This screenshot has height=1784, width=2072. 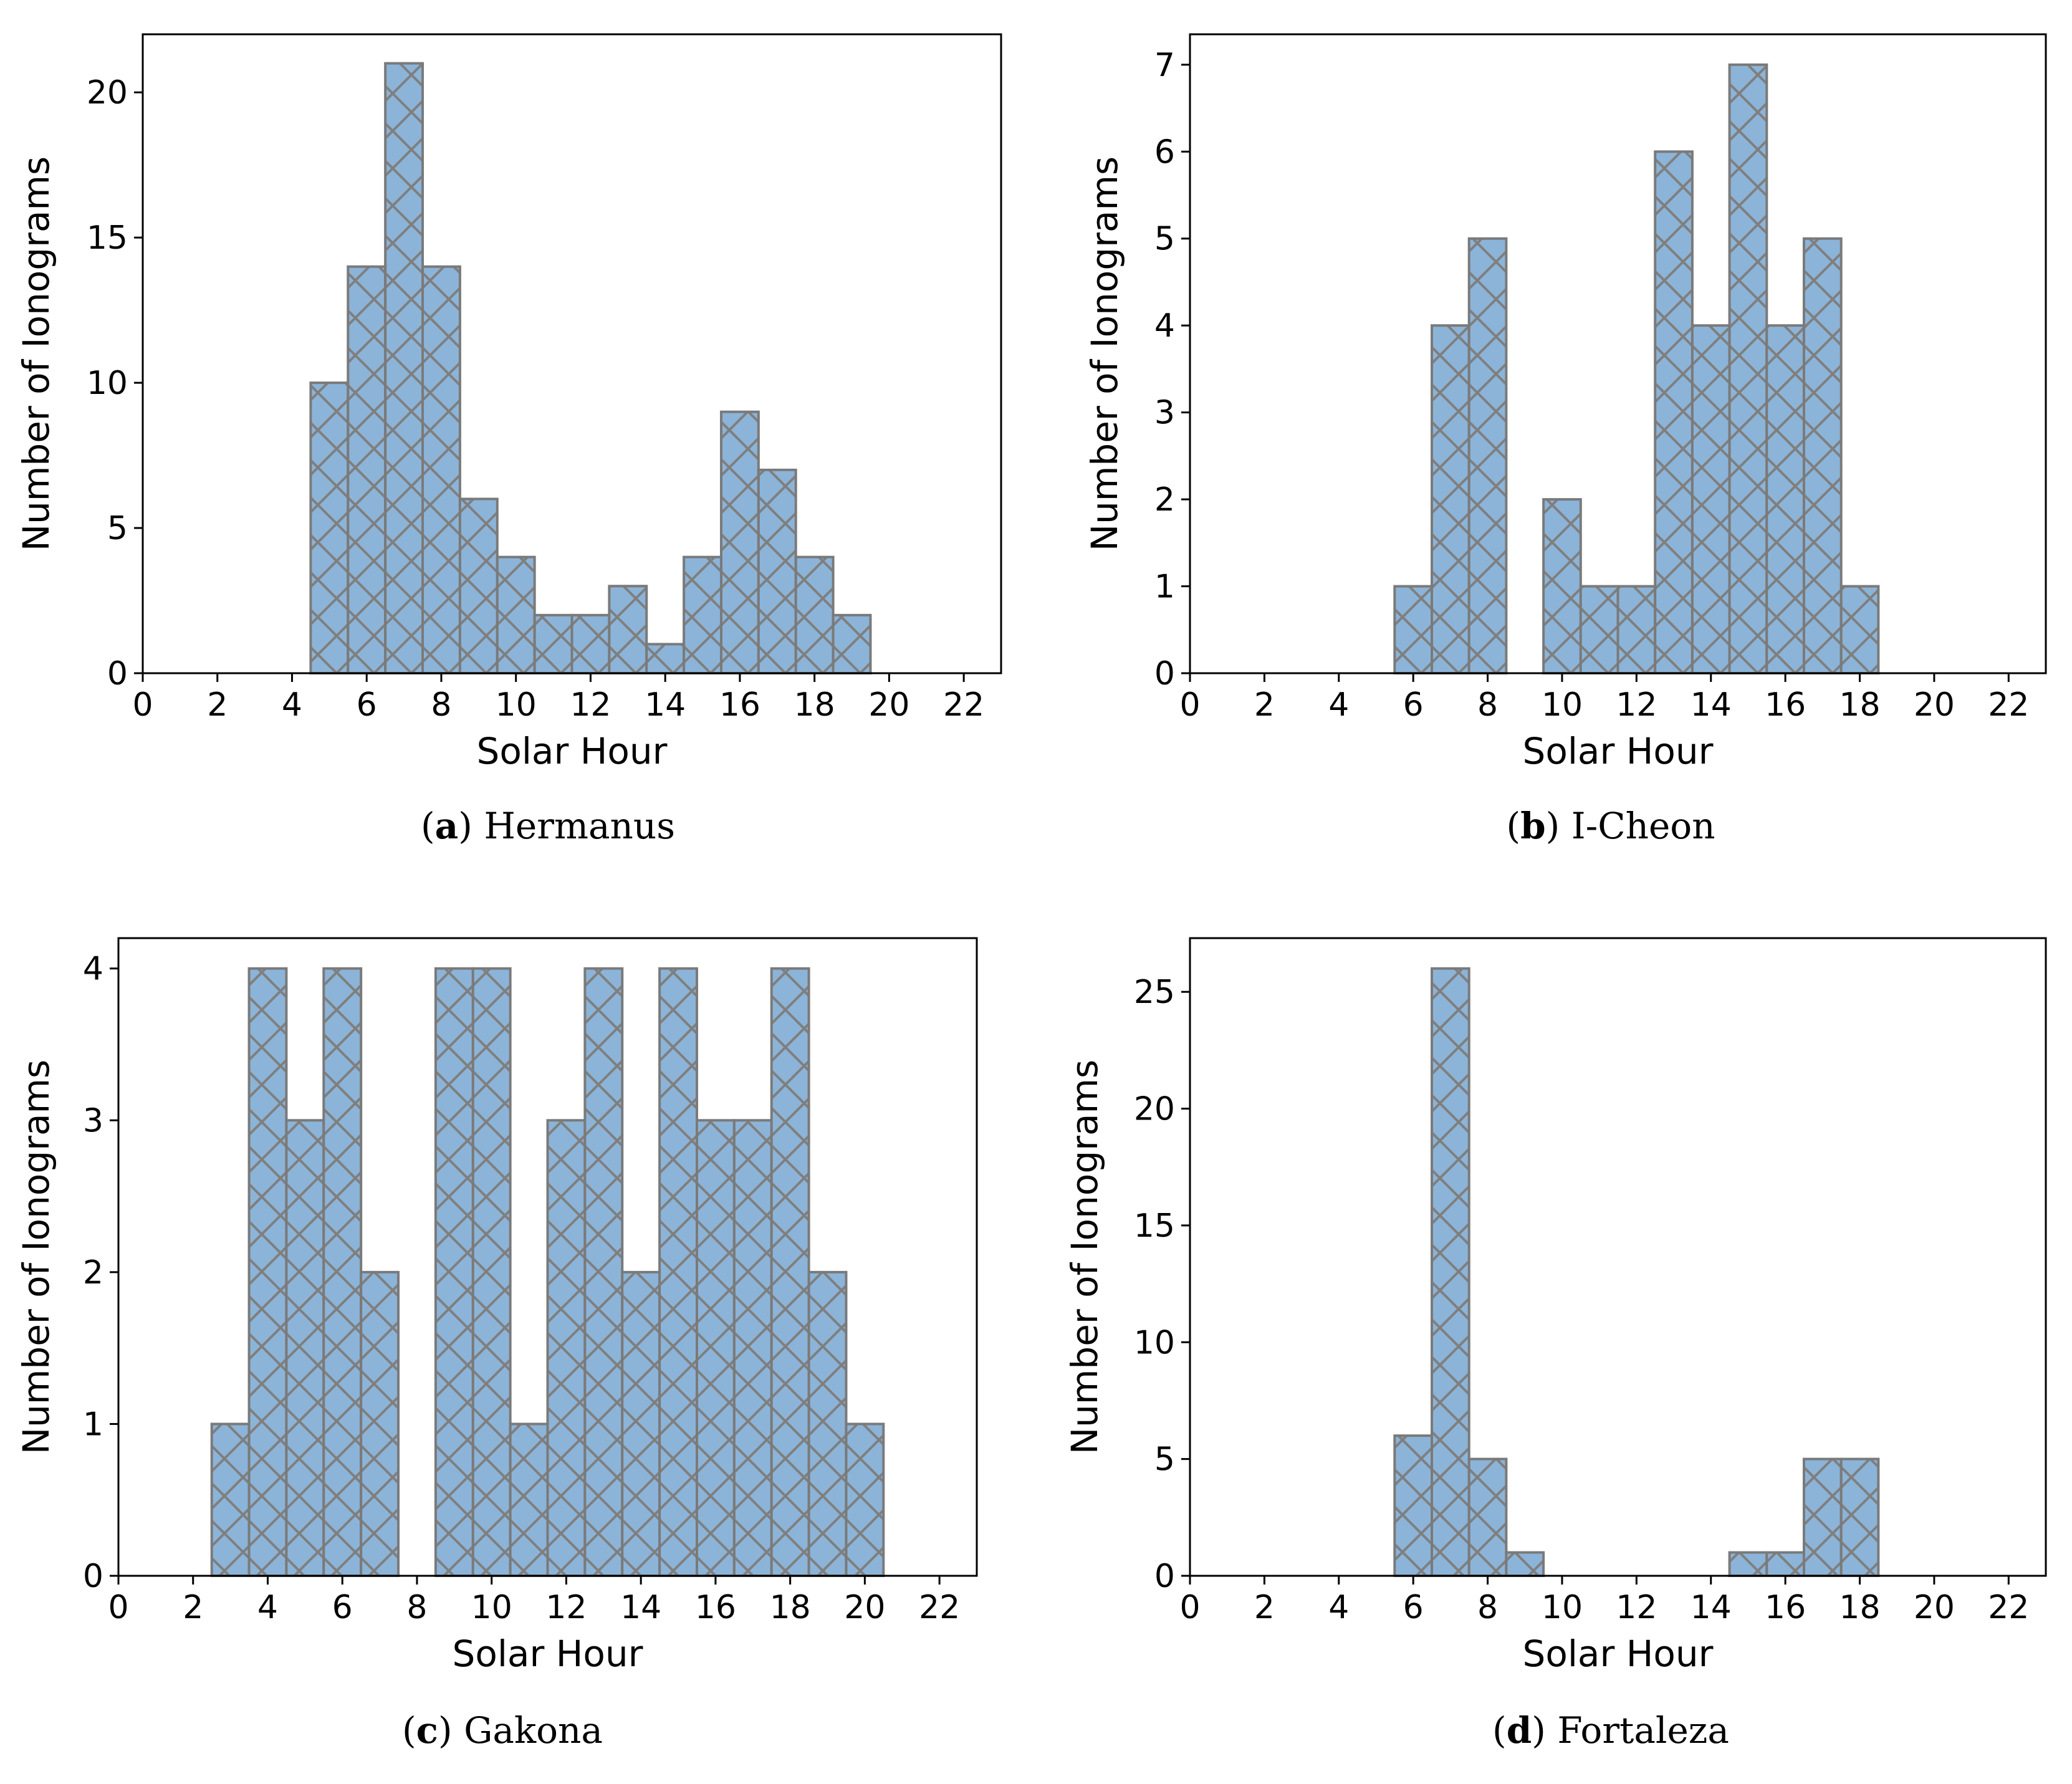 I want to click on y-axis-ticks: 0 1 2 3 4, so click(x=100, y=1273).